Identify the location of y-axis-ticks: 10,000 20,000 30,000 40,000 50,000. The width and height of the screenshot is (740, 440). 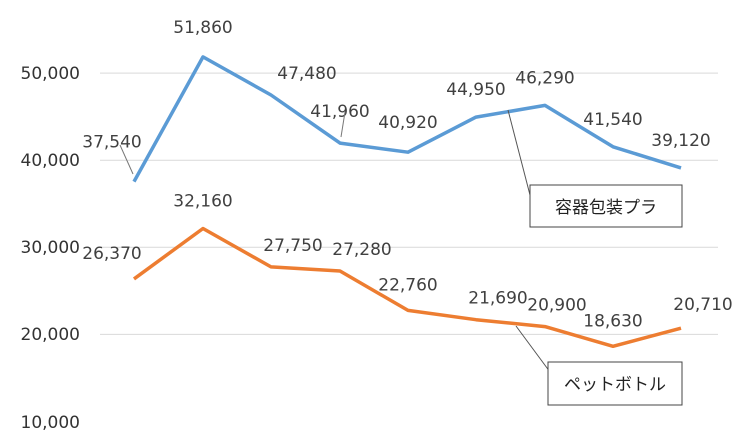
(50, 248).